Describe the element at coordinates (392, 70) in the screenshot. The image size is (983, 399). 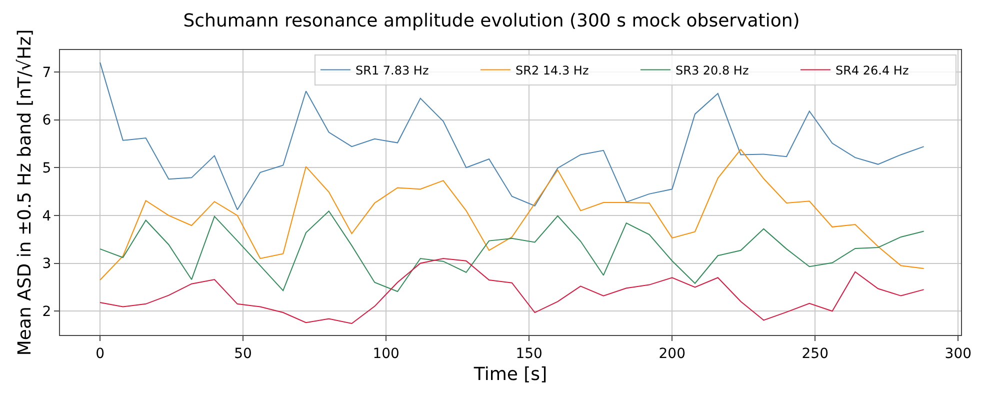
I see `legend-label: SR1 7.83 Hz` at that location.